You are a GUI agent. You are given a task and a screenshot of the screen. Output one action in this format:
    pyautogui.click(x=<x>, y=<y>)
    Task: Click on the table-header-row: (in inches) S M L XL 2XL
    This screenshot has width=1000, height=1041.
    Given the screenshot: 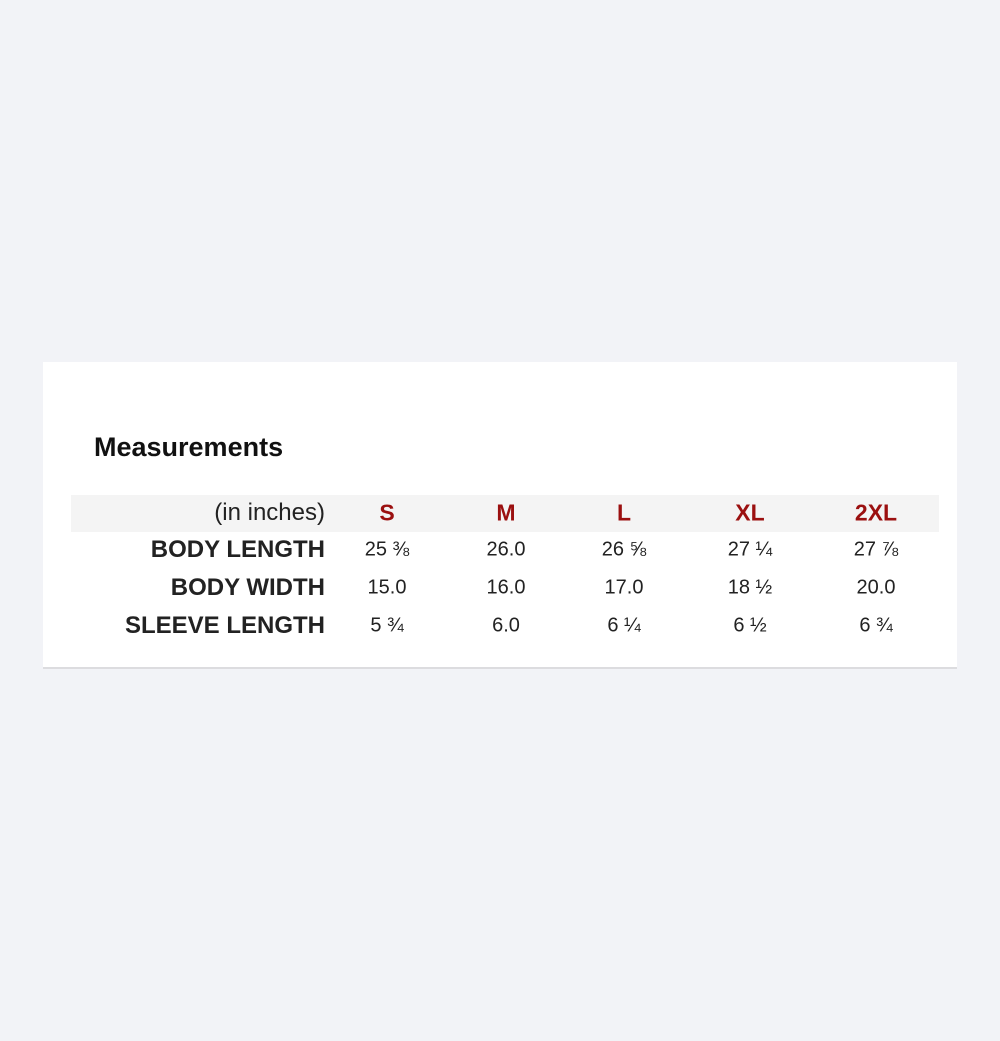 What is the action you would take?
    pyautogui.click(x=500, y=513)
    